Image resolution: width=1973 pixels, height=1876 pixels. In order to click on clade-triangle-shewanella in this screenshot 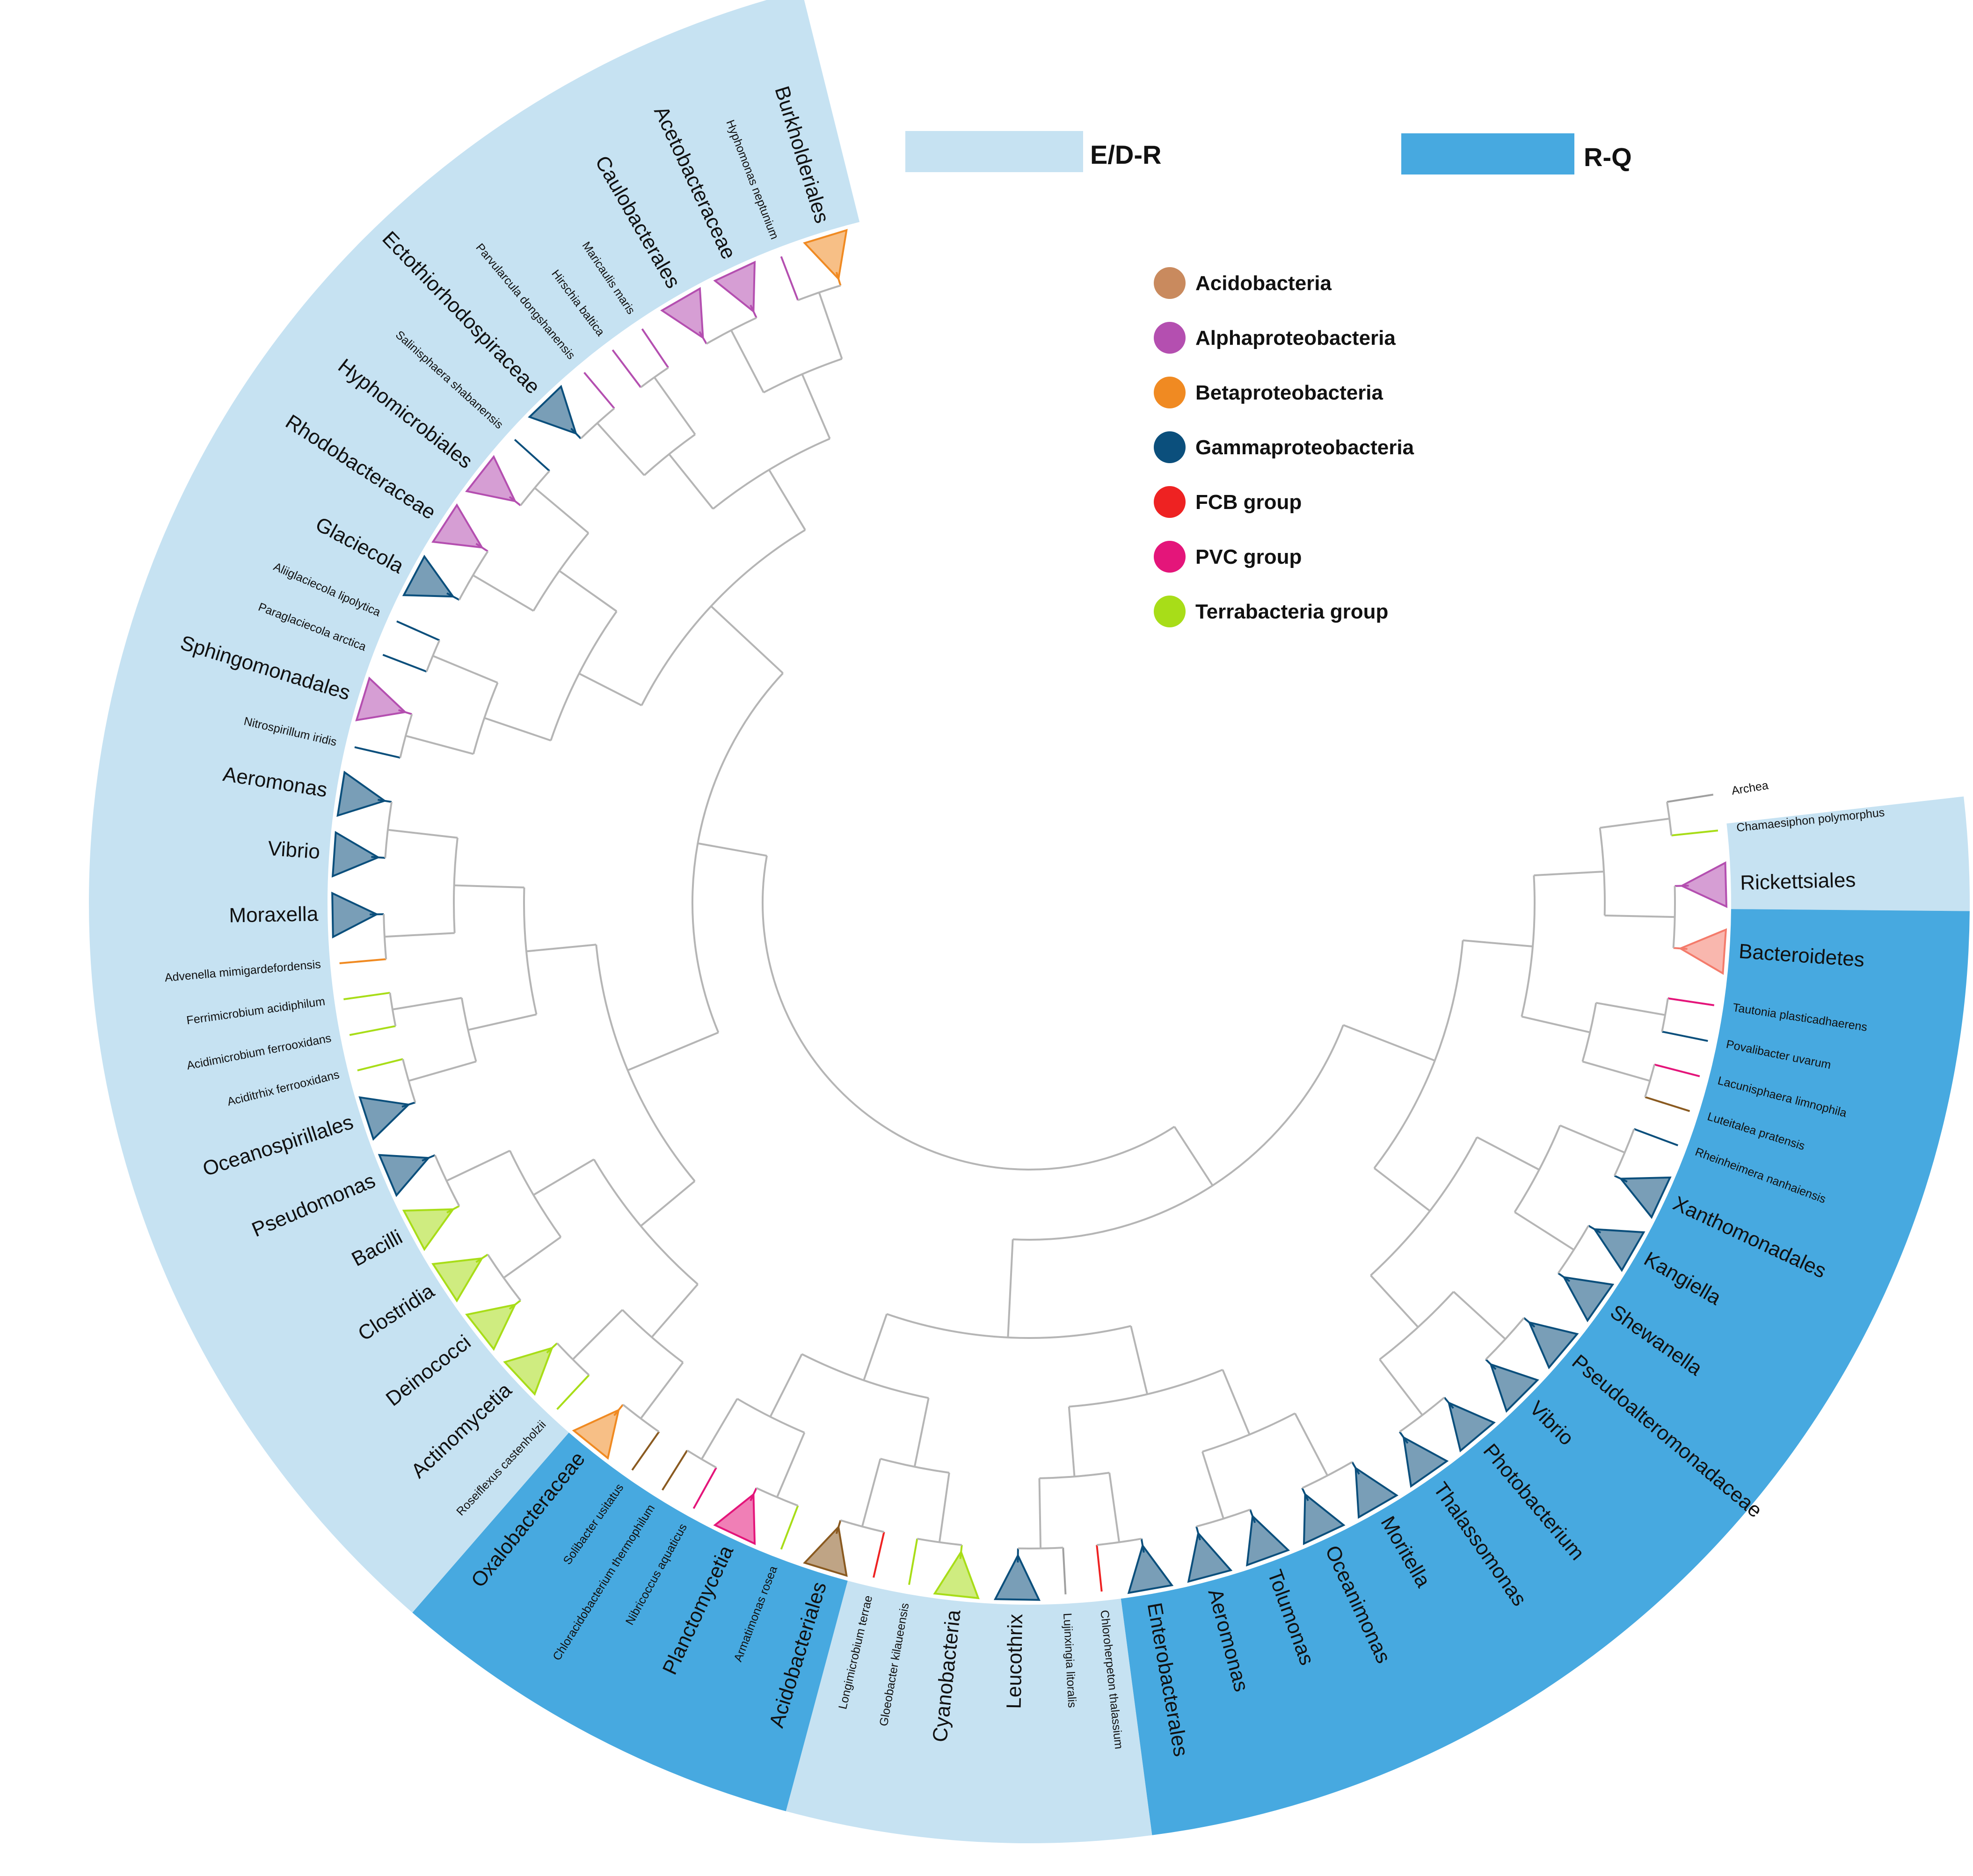, I will do `click(1588, 1299)`.